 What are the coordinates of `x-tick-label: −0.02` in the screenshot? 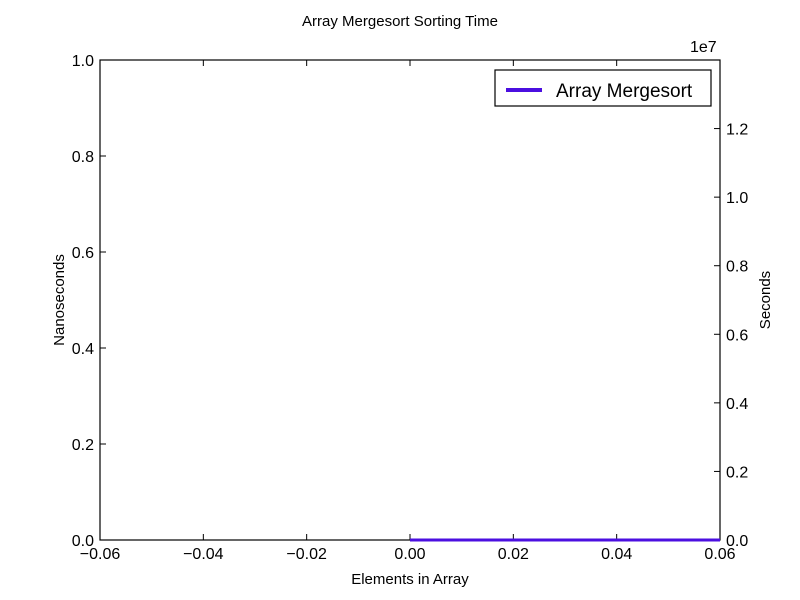 It's located at (306, 554).